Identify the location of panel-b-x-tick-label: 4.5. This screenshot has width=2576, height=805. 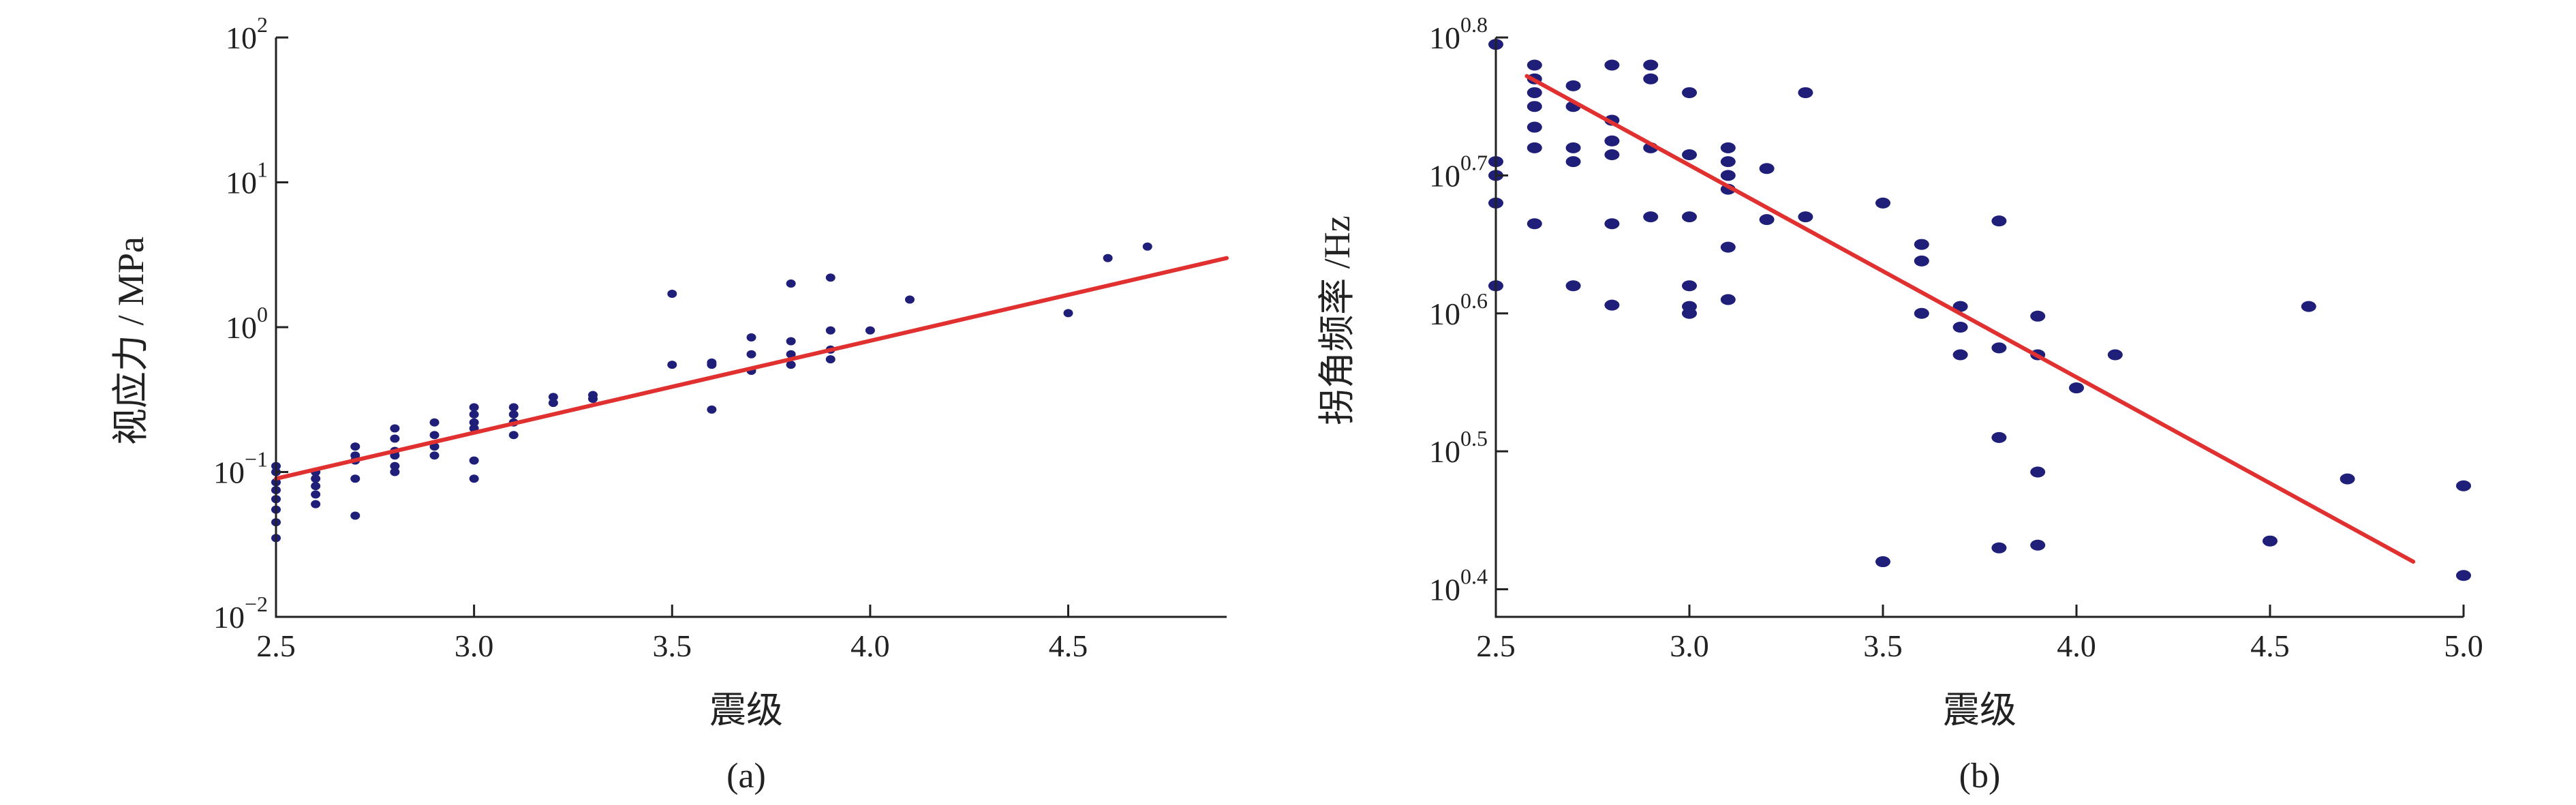
(2270, 645).